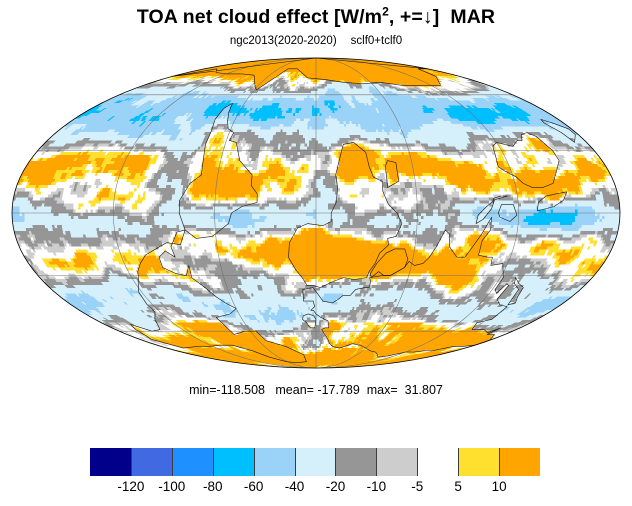 The width and height of the screenshot is (632, 506). I want to click on title-month: MAR, so click(473, 17).